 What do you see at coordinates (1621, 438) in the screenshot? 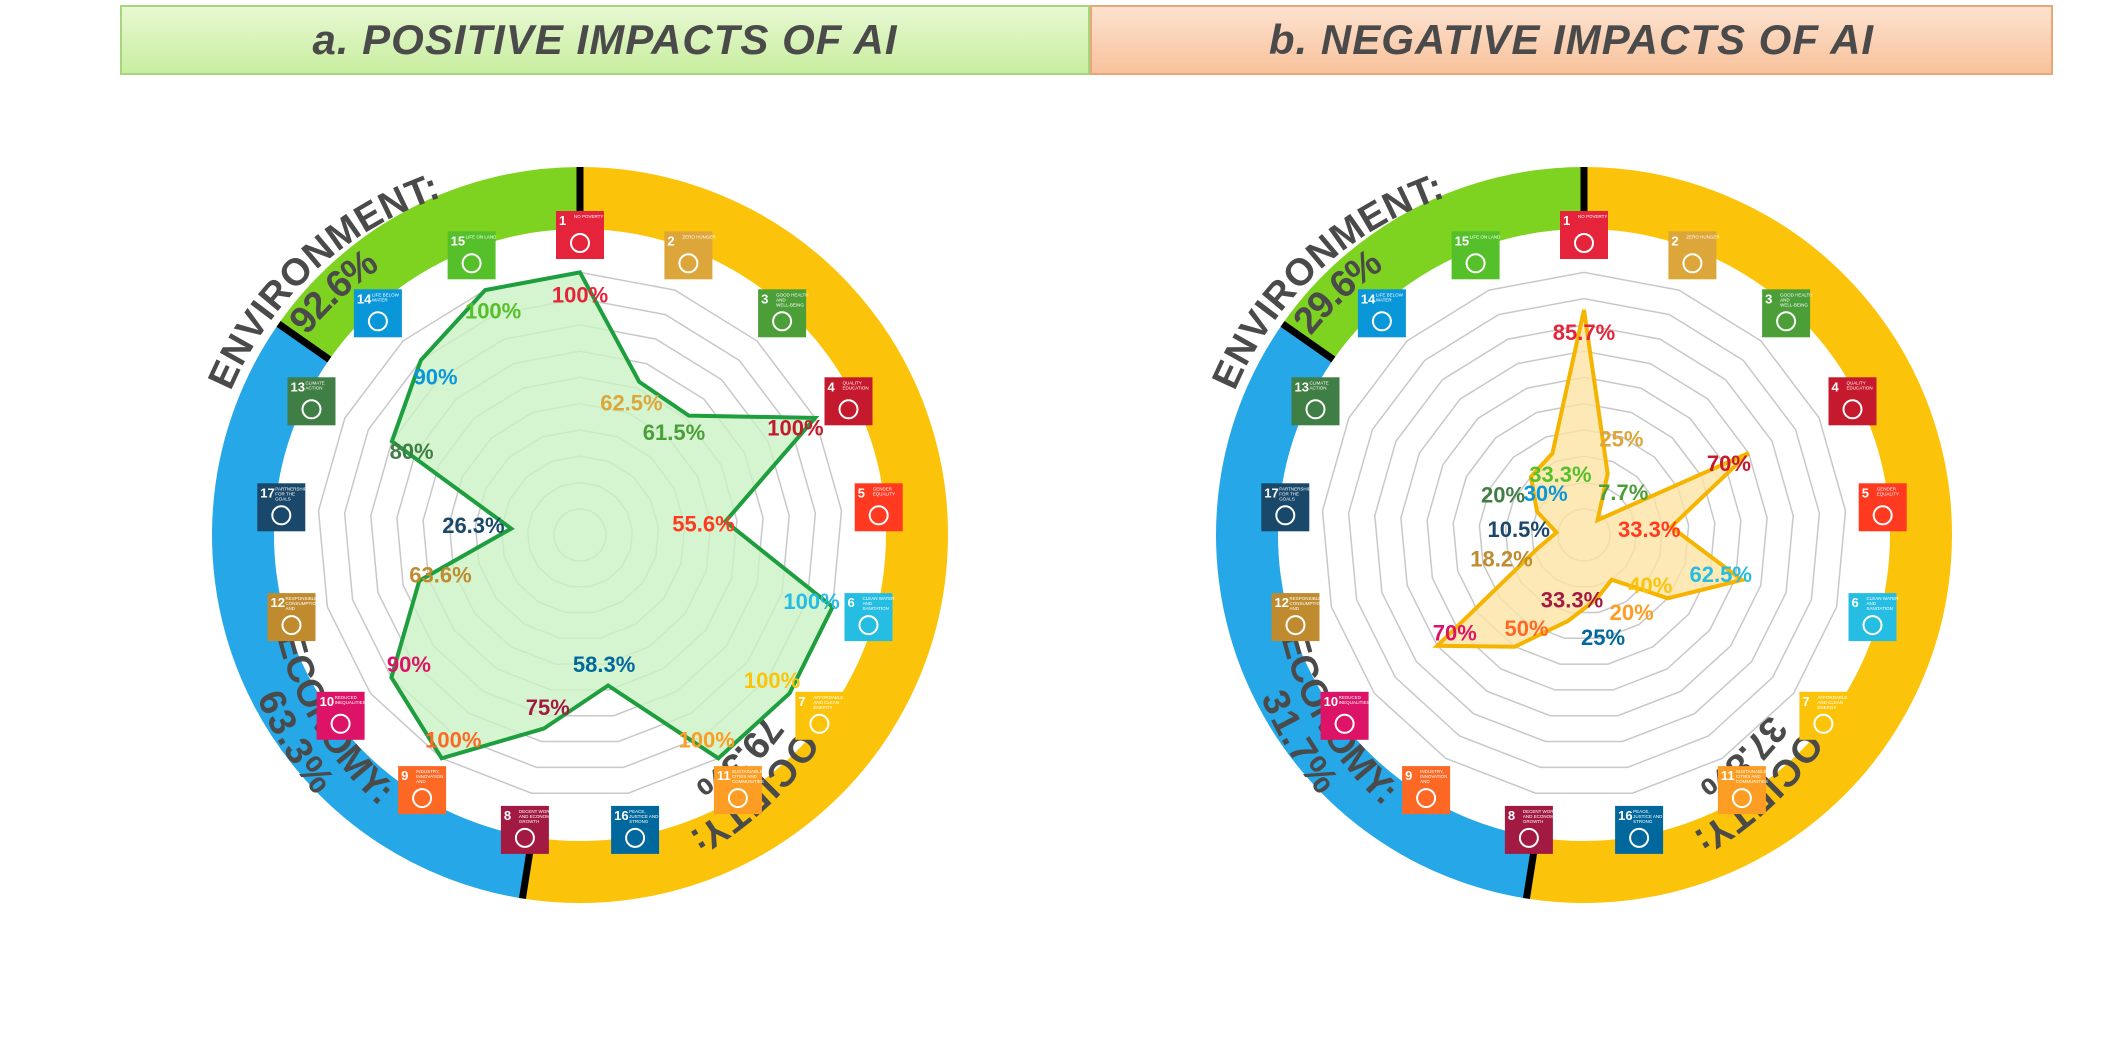
I see `value-label-sdg-2: 25%` at bounding box center [1621, 438].